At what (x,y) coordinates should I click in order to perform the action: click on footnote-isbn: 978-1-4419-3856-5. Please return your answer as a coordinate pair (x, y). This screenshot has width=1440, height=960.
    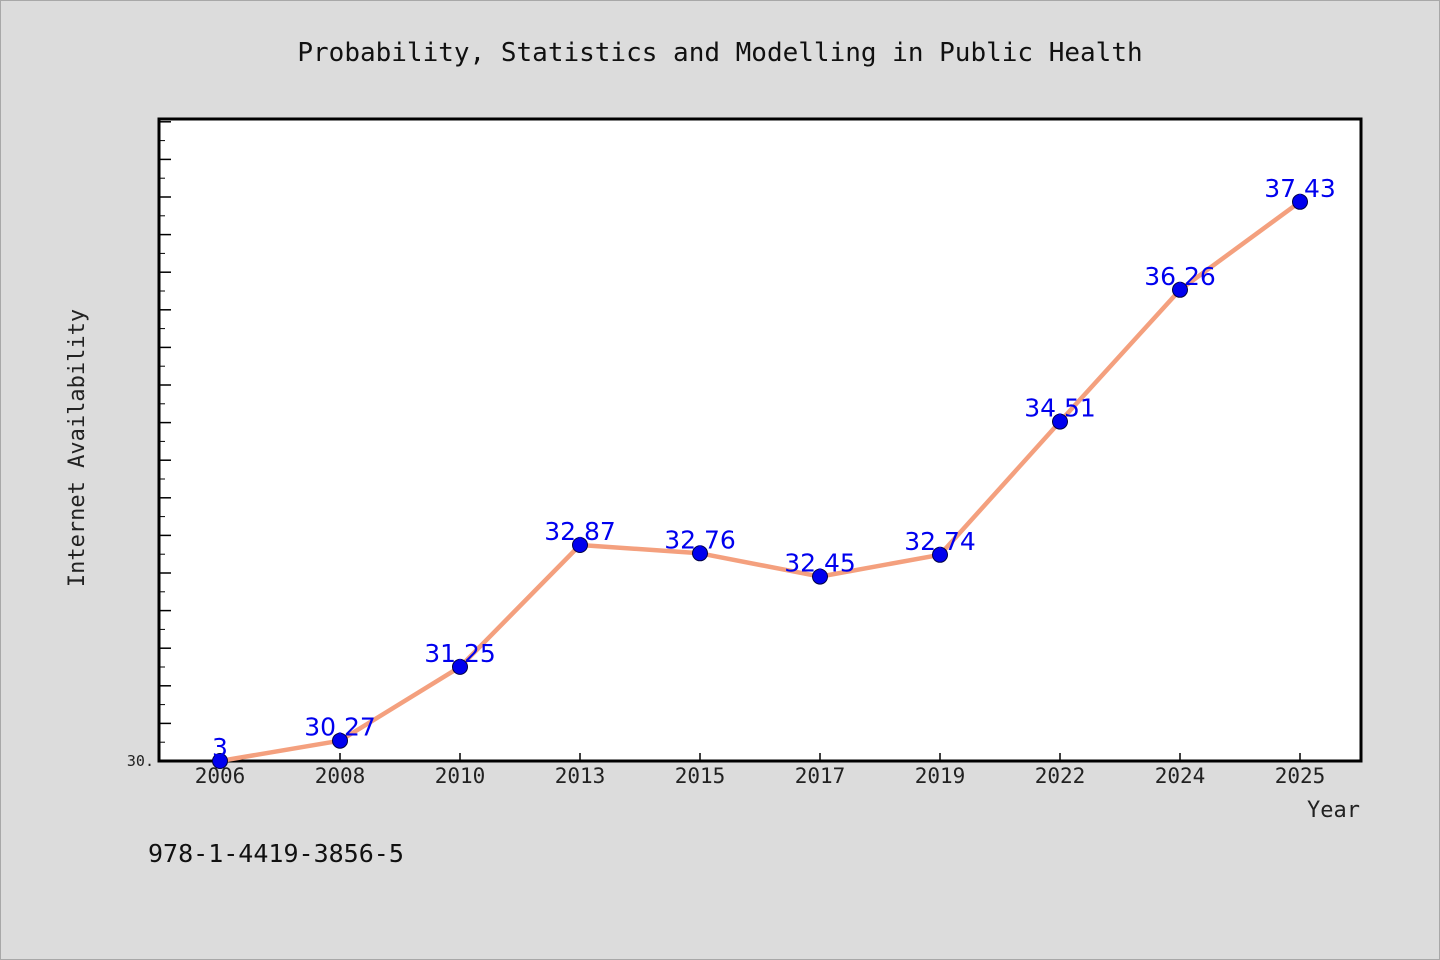
    Looking at the image, I should click on (276, 853).